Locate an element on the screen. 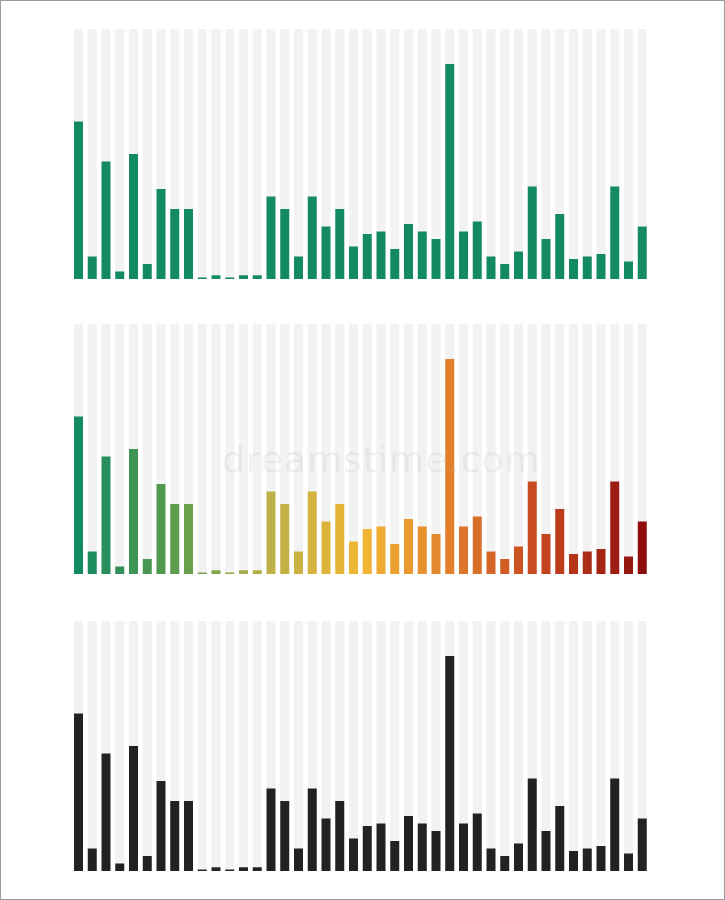 The image size is (725, 900). watermark-text: dreamstime.com is located at coordinates (381, 460).